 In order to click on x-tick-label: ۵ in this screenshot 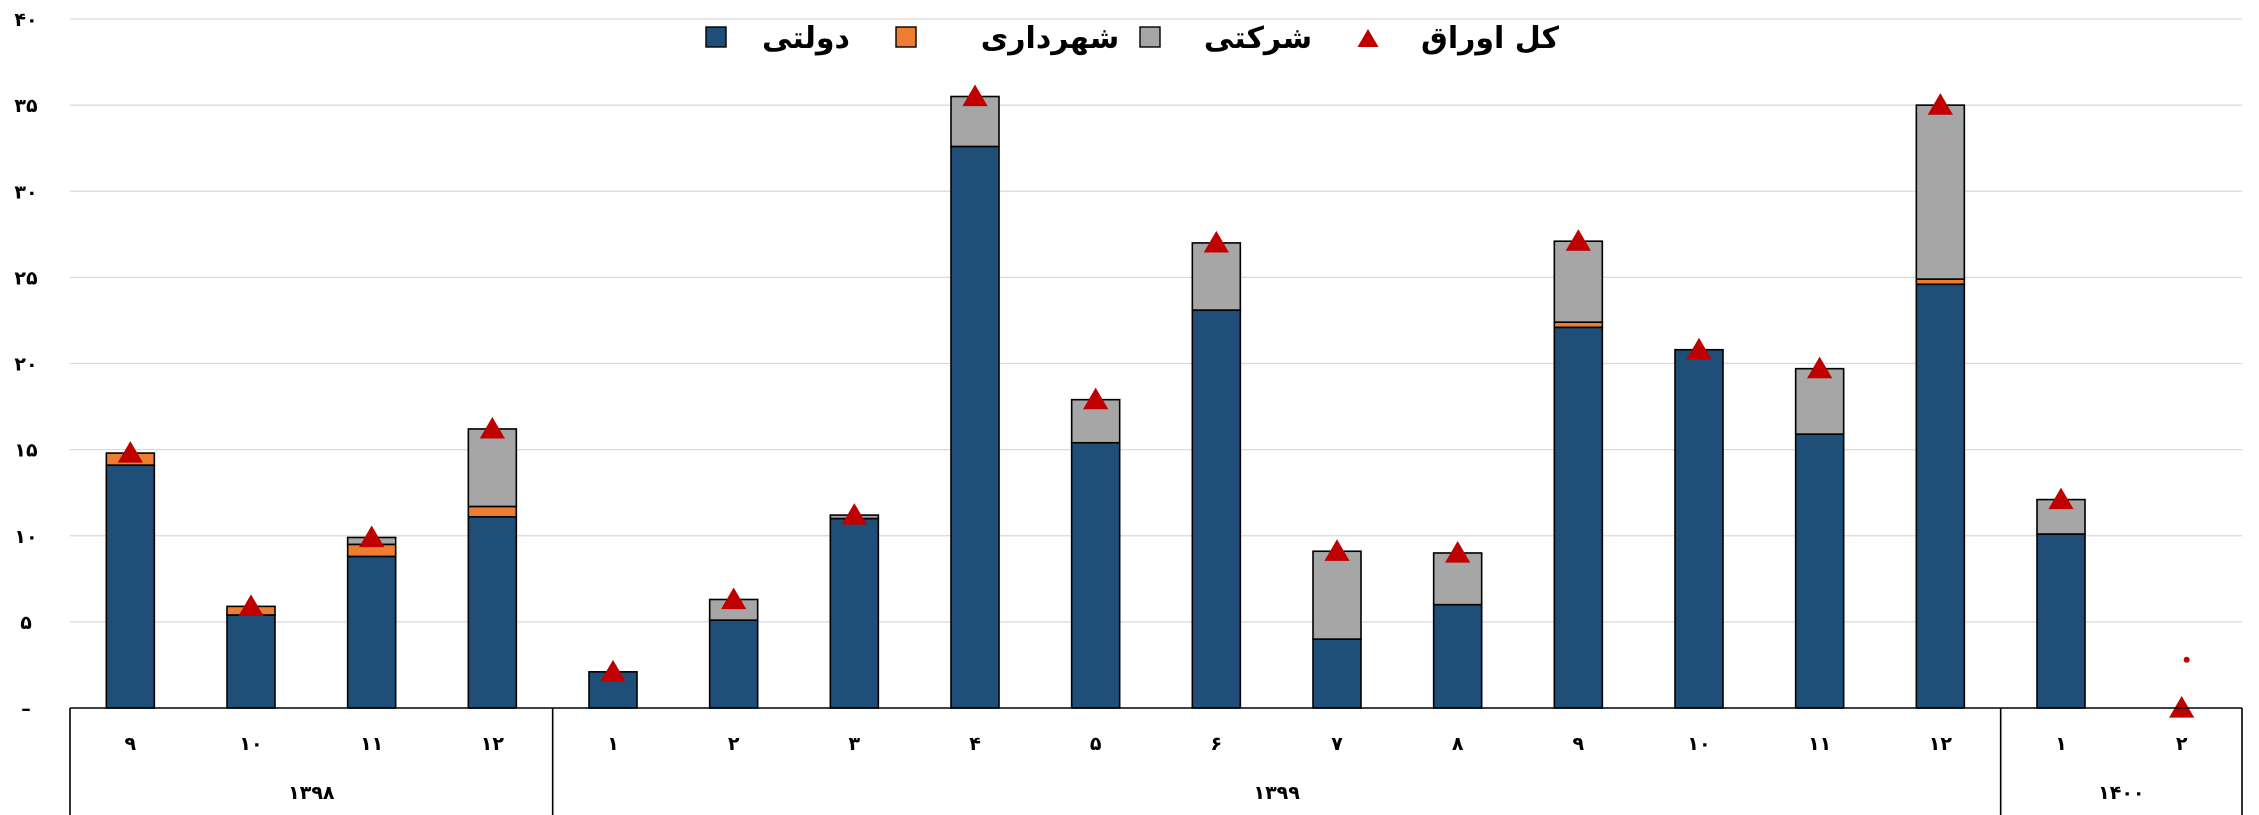, I will do `click(1096, 744)`.